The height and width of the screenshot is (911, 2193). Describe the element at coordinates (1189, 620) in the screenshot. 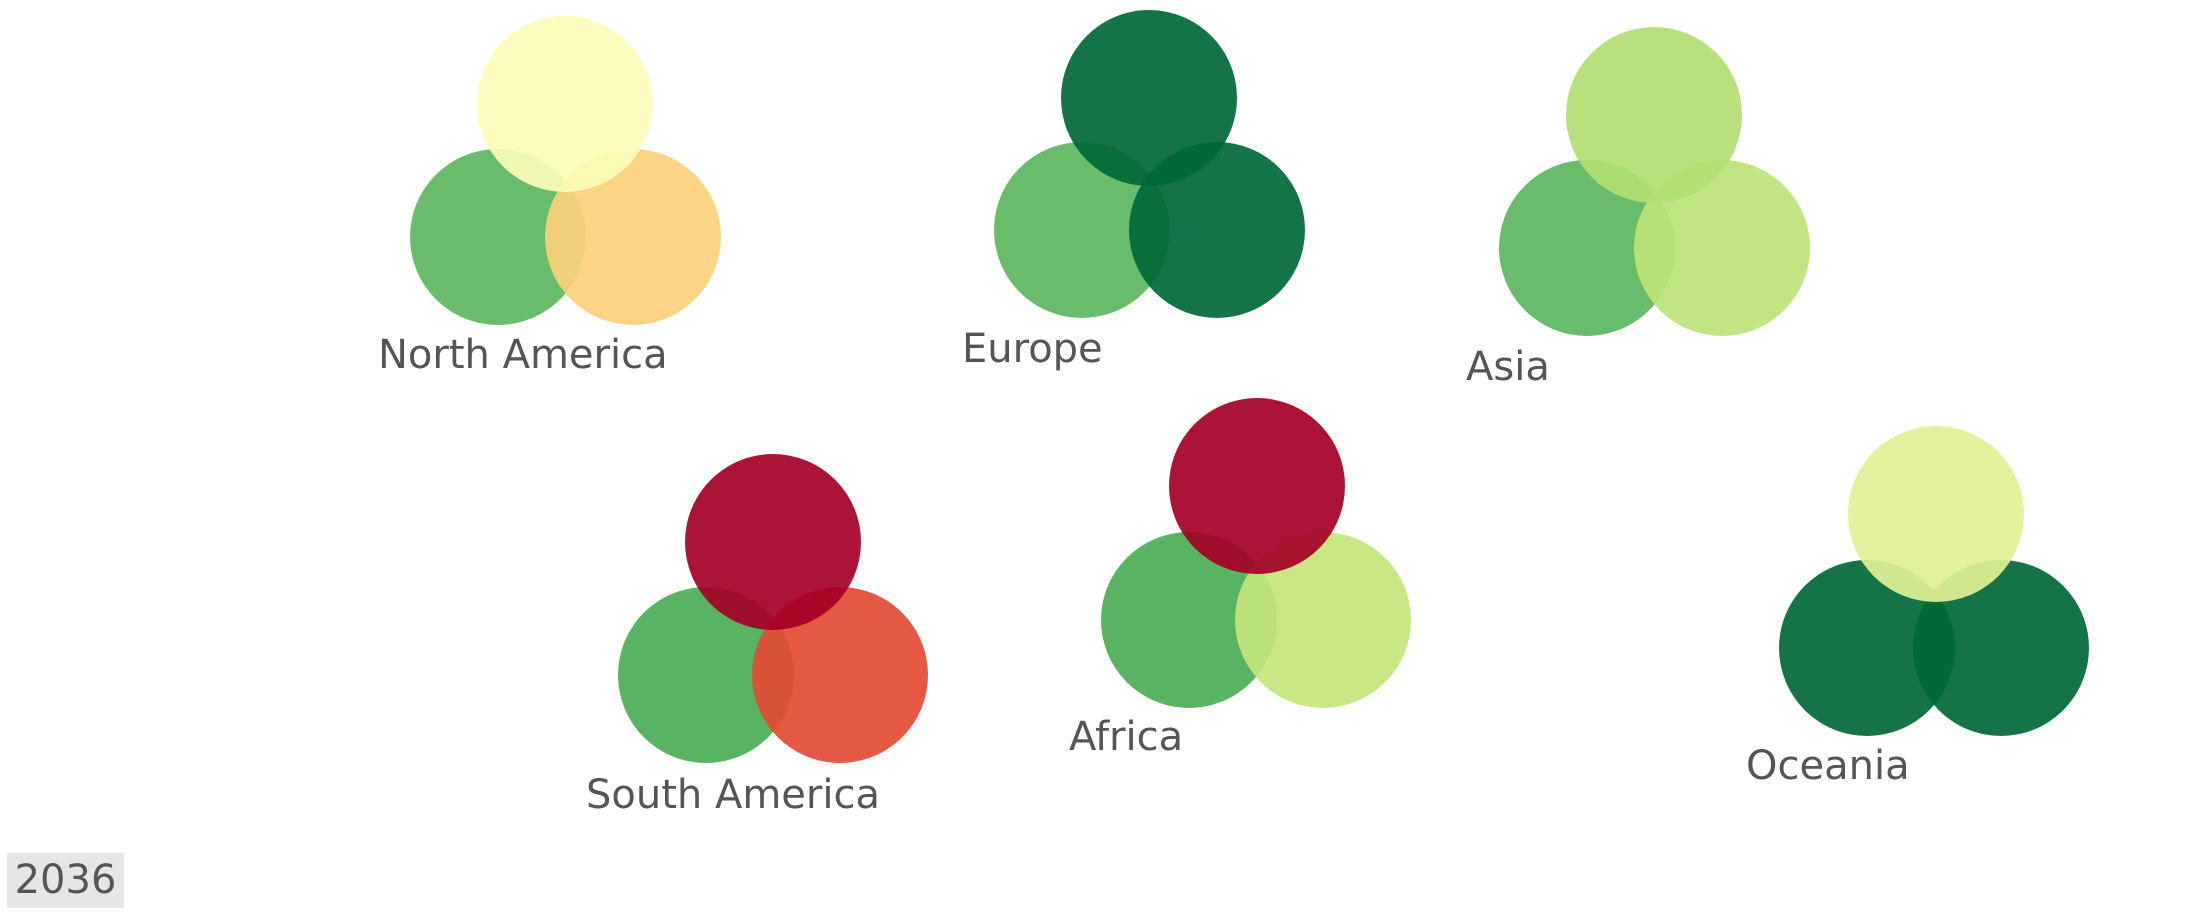

I see `africa-circle-bottom-left` at that location.